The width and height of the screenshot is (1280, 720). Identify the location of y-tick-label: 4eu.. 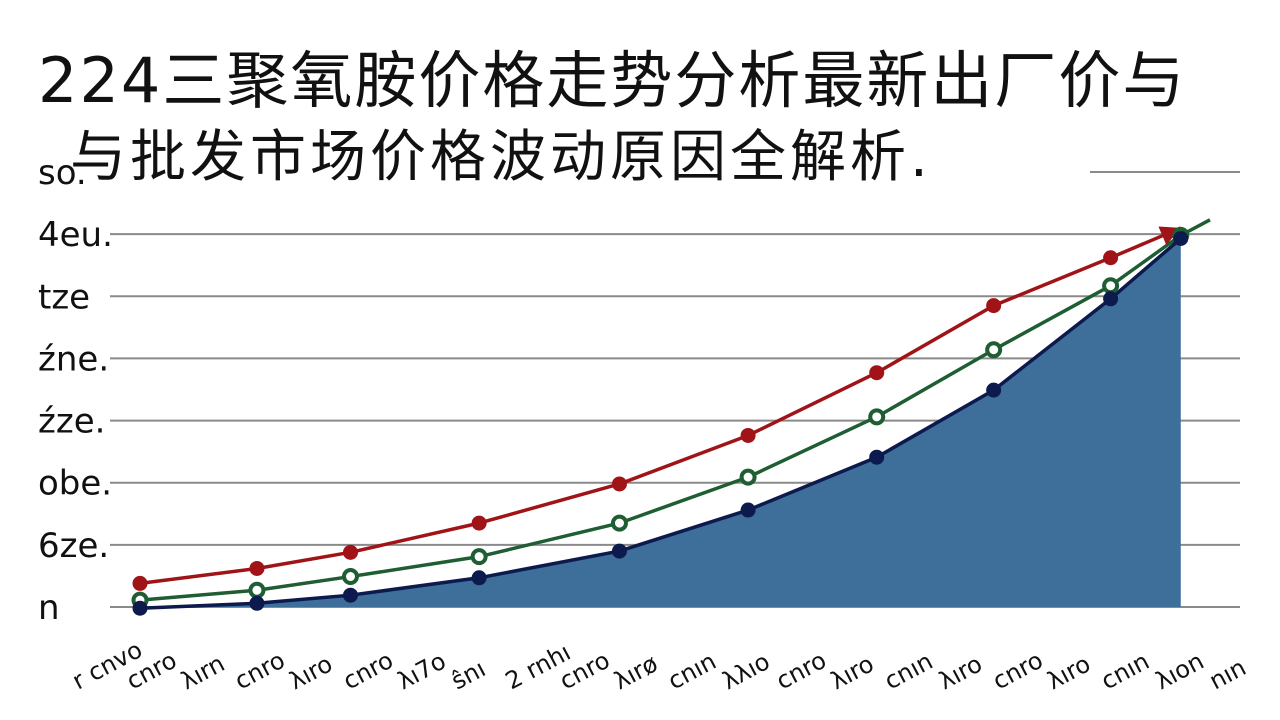
(75, 235).